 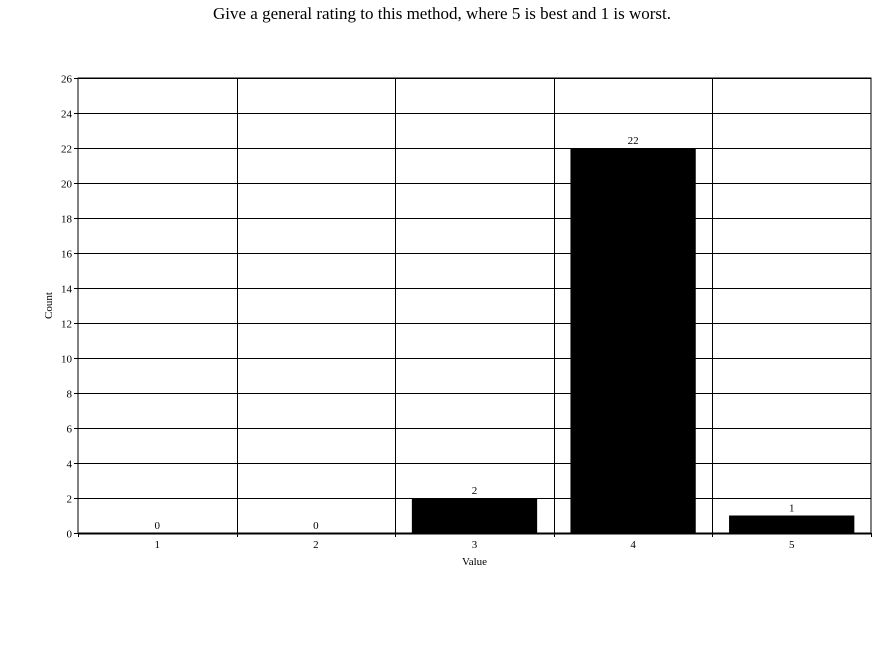 What do you see at coordinates (70, 500) in the screenshot?
I see `y-tick-label: 2` at bounding box center [70, 500].